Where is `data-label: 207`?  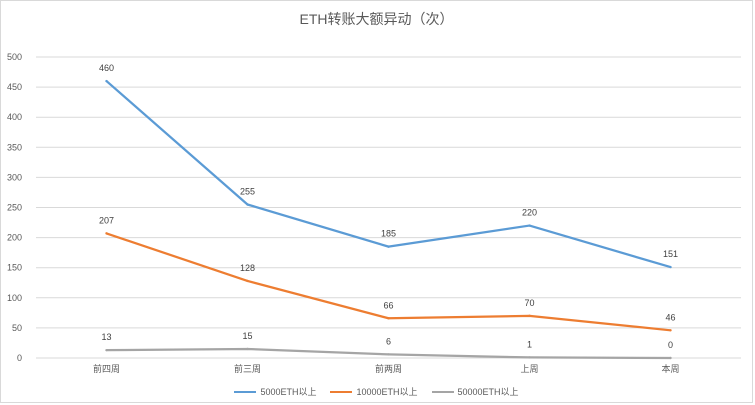 data-label: 207 is located at coordinates (106, 220).